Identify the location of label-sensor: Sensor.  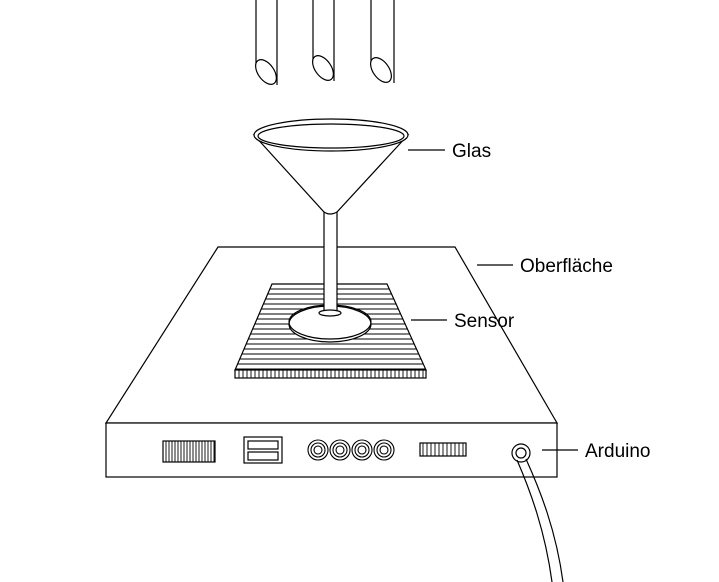
(484, 321).